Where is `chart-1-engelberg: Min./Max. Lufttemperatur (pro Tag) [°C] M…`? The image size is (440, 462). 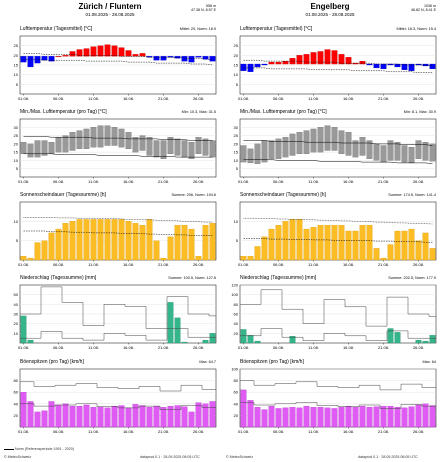
chart-1-engelberg: Min./Max. Lufttemperatur (pro Tag) [°C] M… is located at coordinates (335, 146).